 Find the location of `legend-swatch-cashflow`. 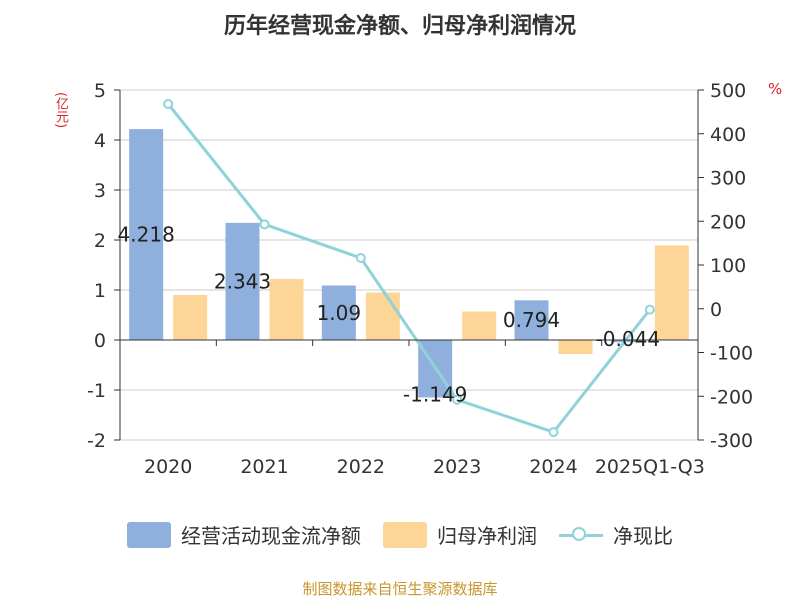

legend-swatch-cashflow is located at coordinates (149, 534).